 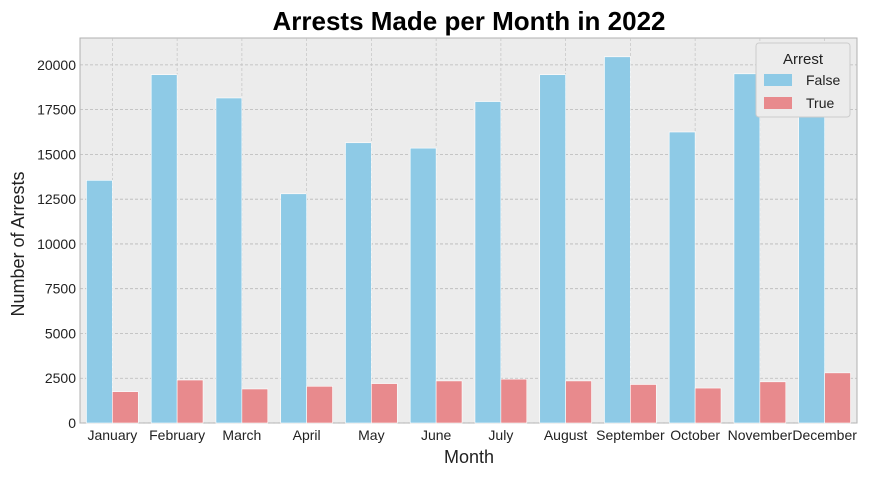 I want to click on x-tick-label: December, so click(x=824, y=435).